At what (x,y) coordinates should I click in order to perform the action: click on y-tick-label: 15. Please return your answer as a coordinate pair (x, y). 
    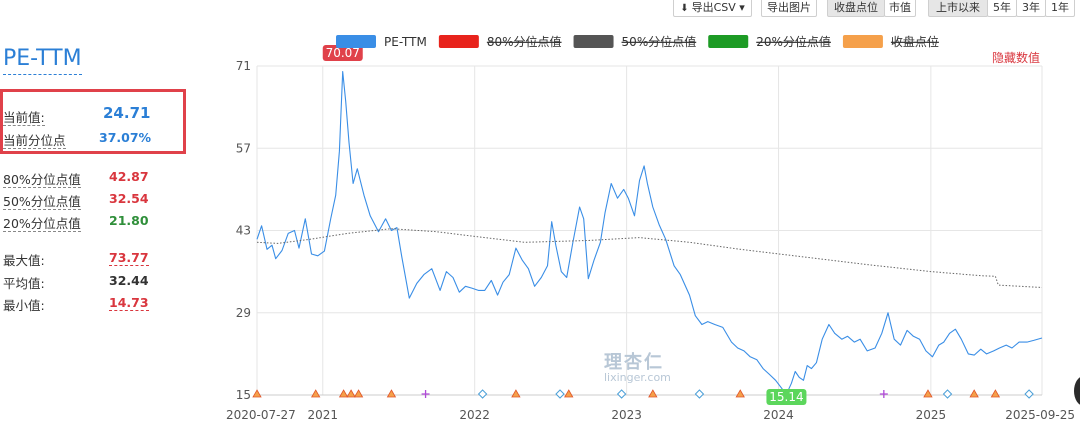
    Looking at the image, I should click on (243, 395).